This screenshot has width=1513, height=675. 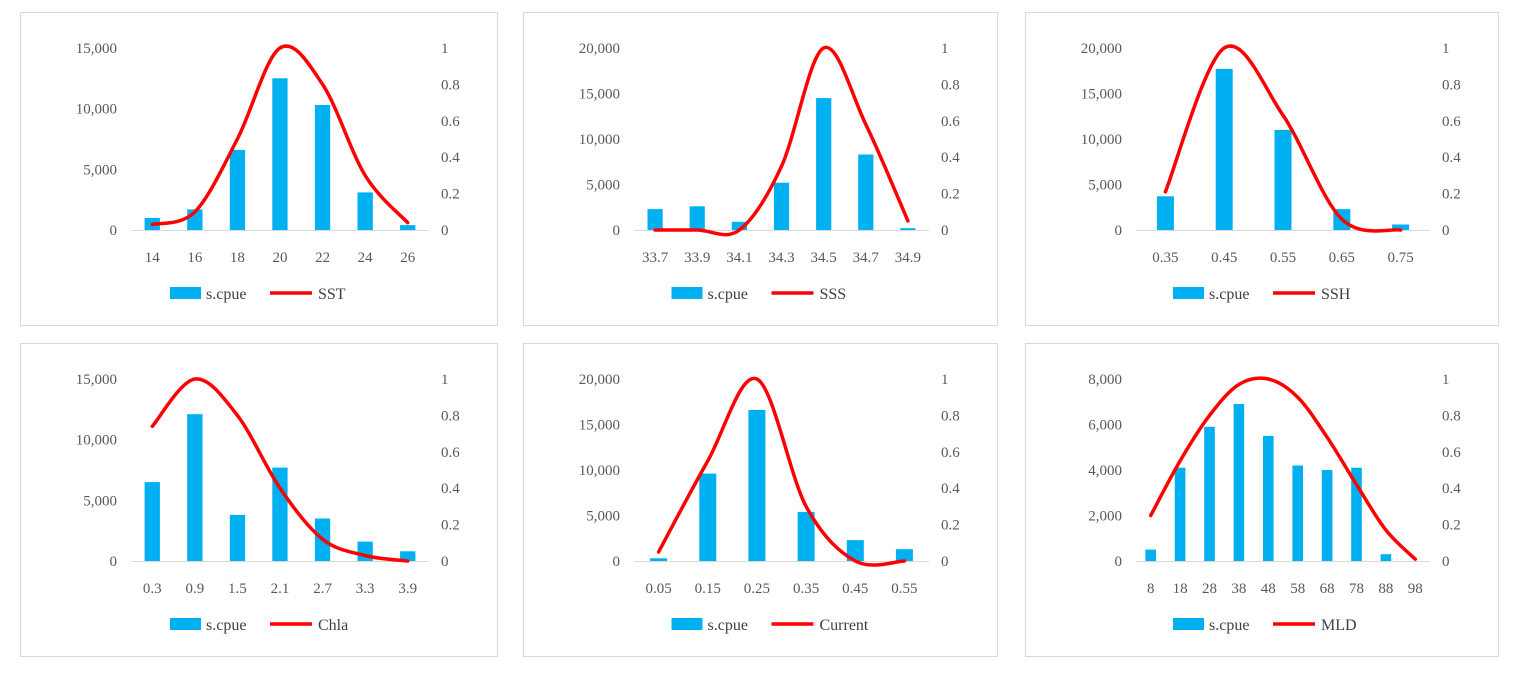 I want to click on y-tick-label: 15,000, so click(x=96, y=380).